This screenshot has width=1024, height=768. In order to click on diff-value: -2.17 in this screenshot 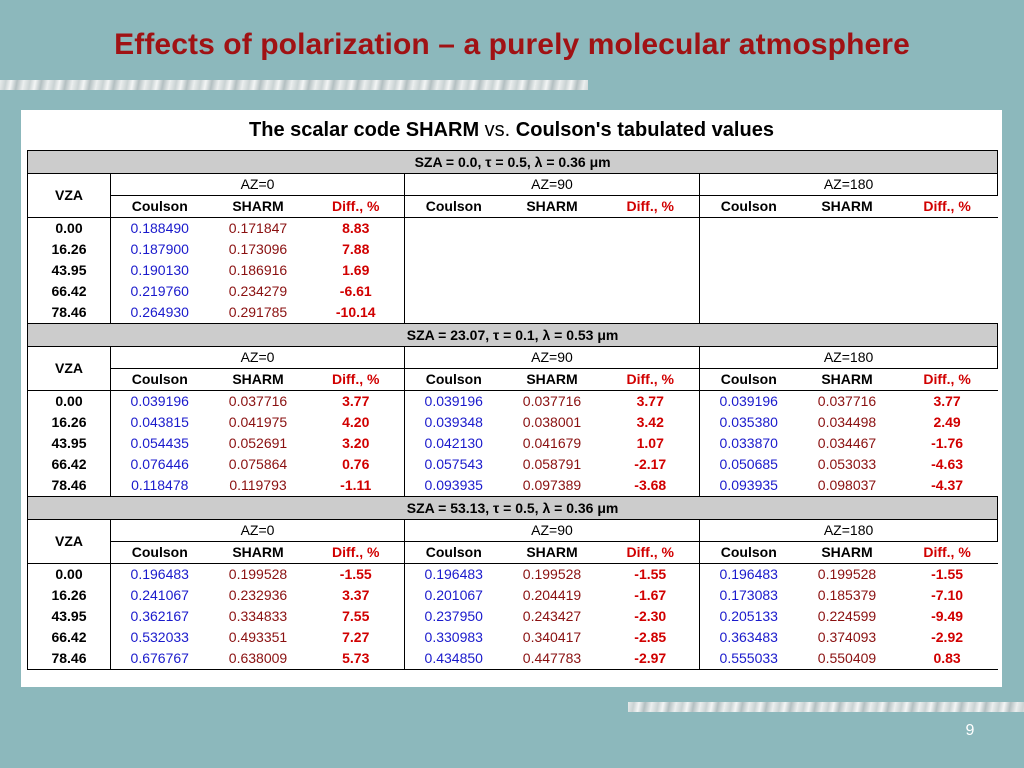, I will do `click(650, 464)`.